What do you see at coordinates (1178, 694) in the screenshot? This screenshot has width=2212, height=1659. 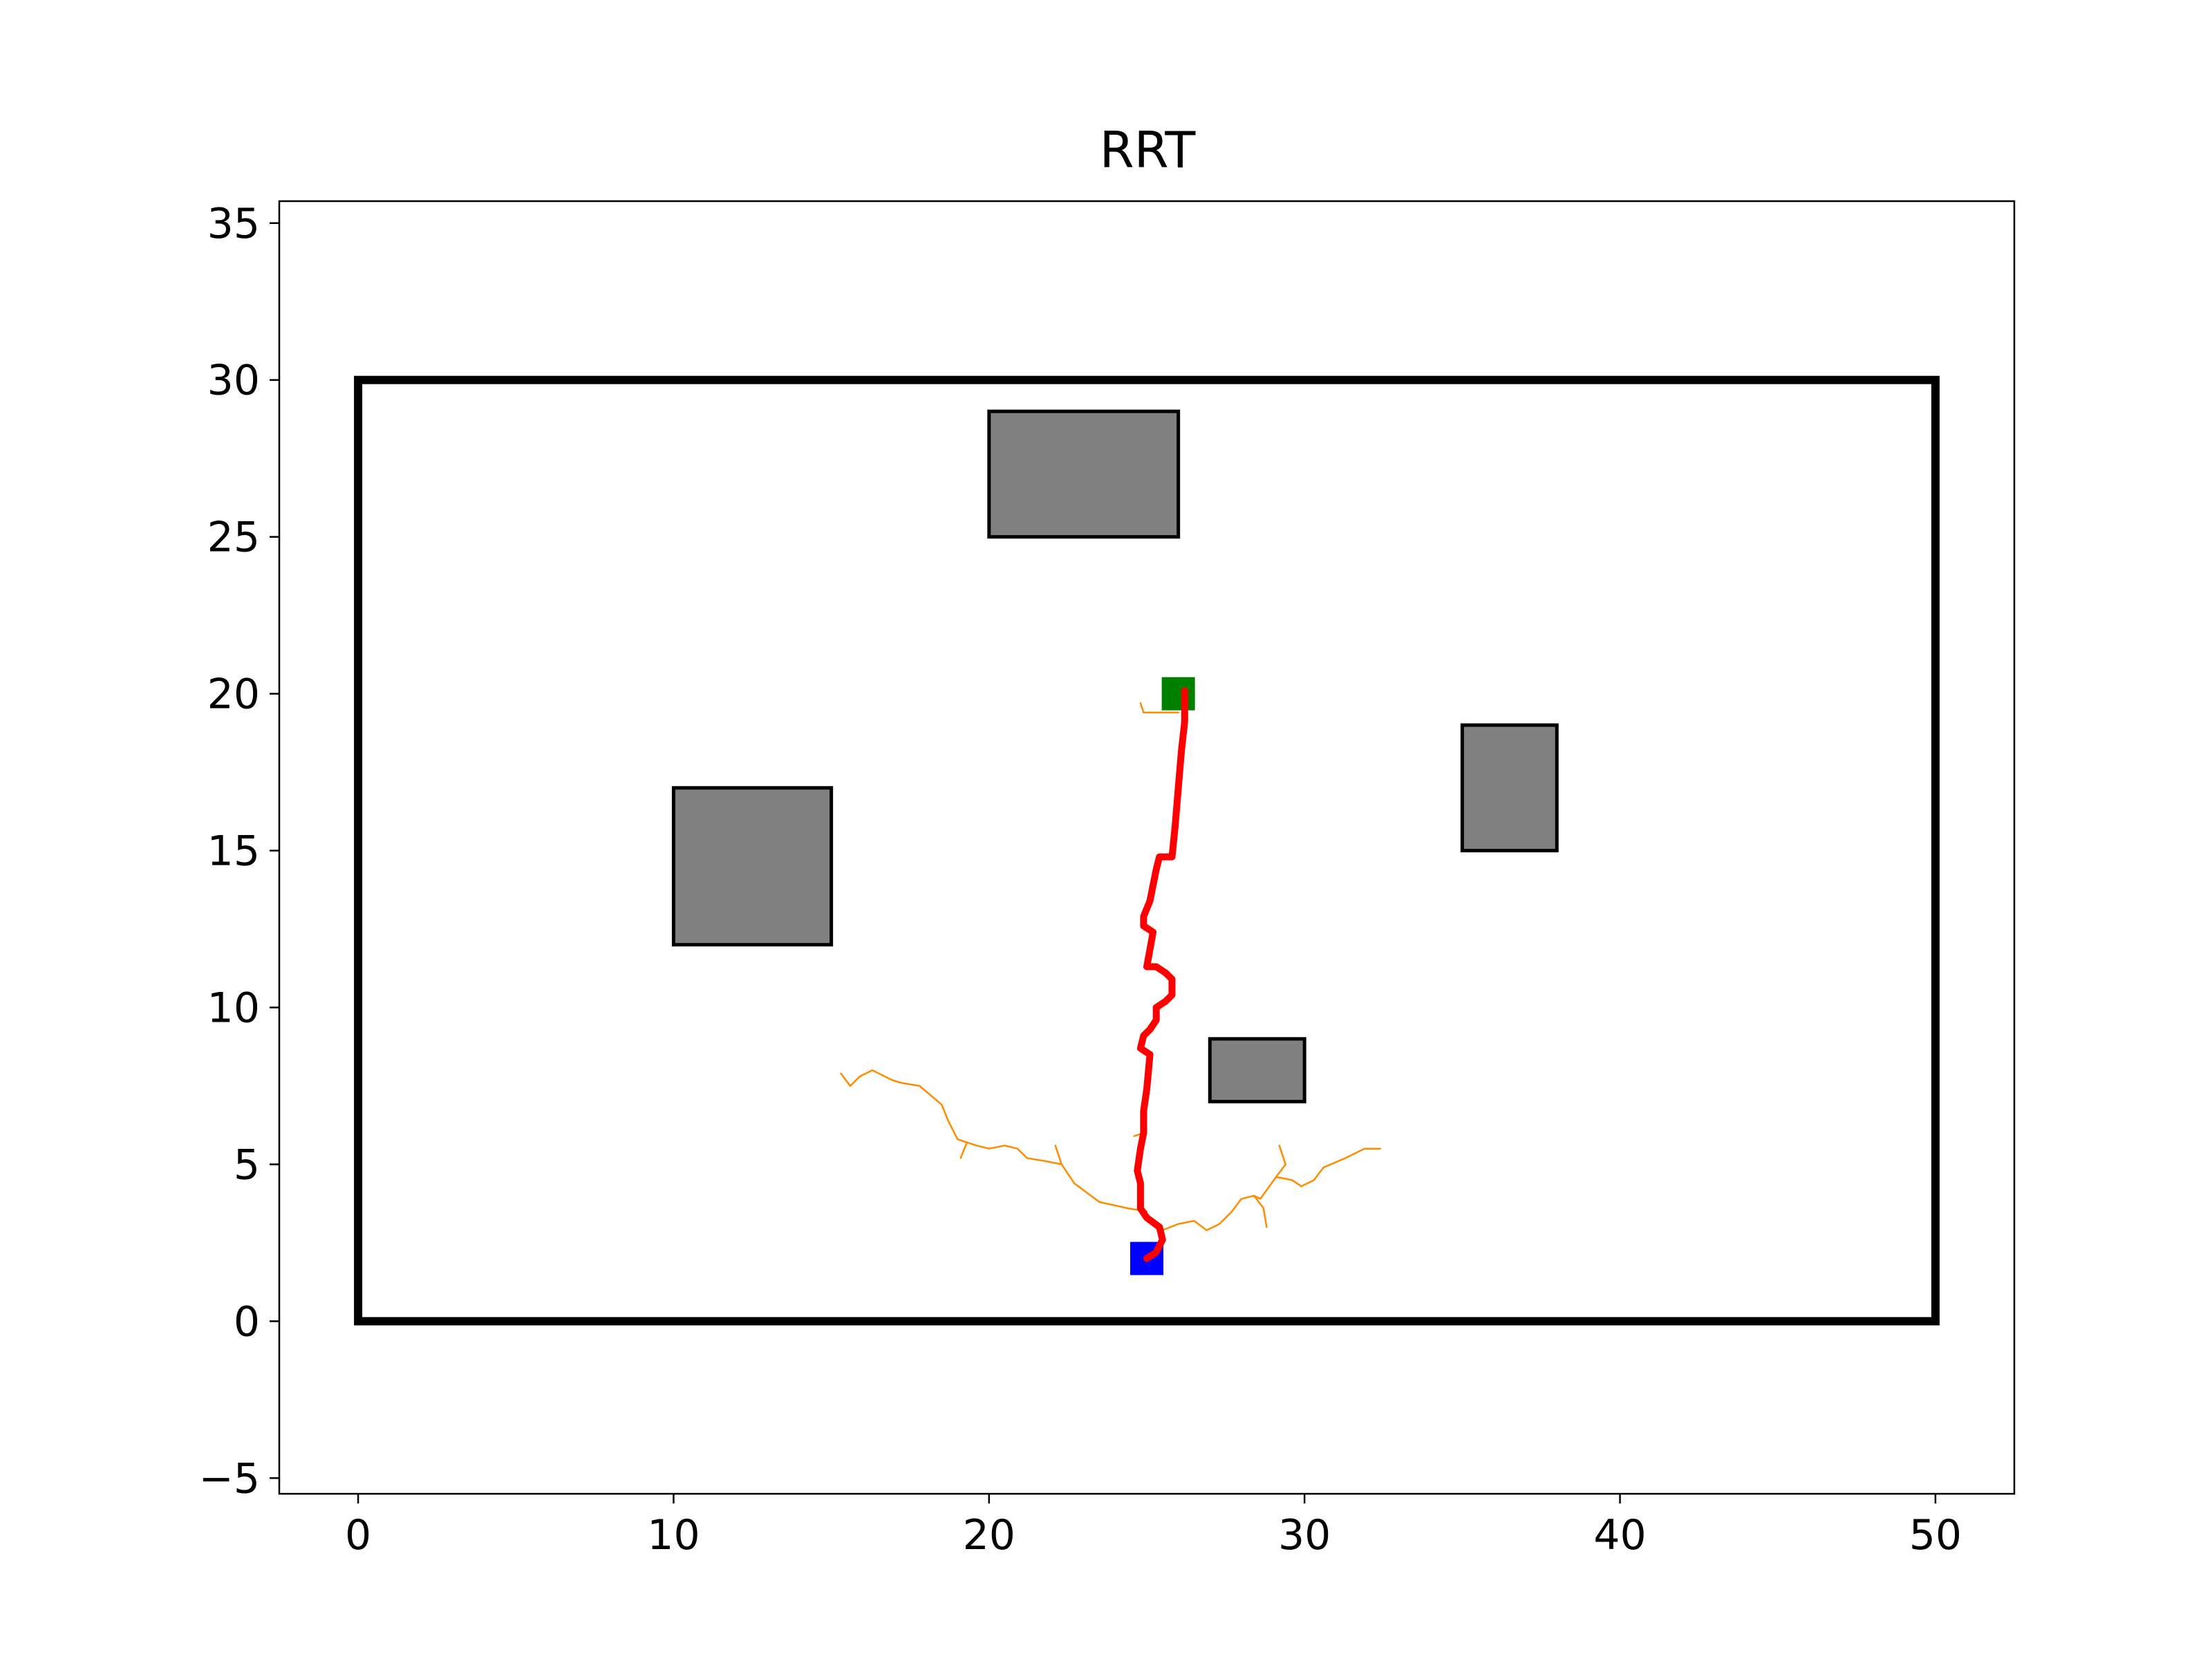 I see `goal-marker` at bounding box center [1178, 694].